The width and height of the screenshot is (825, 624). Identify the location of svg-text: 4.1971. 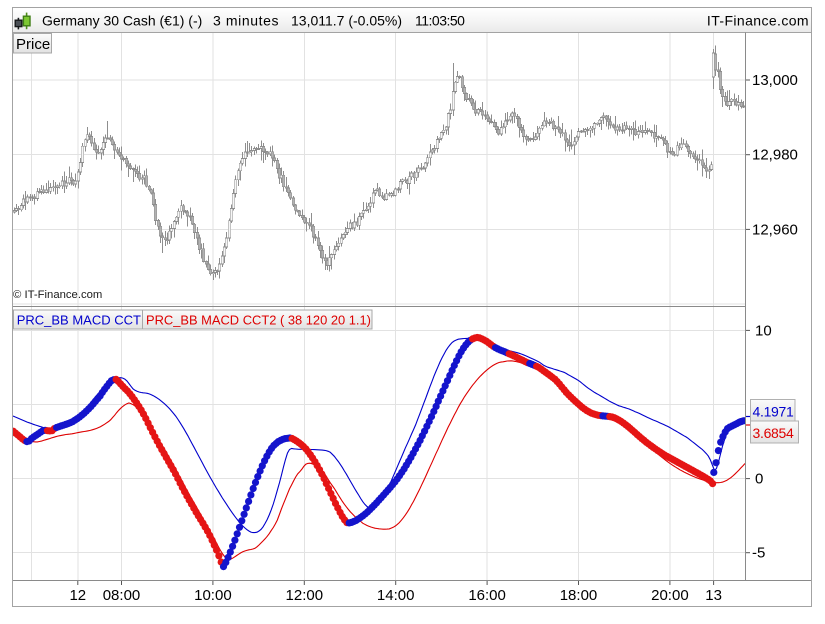
(774, 412).